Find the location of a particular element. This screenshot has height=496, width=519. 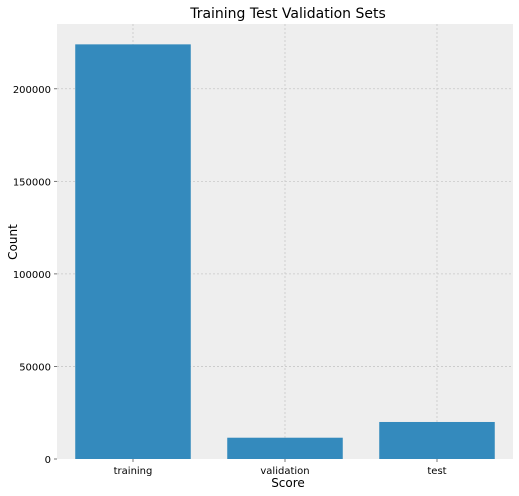

y-tick-label: 0 is located at coordinates (48, 460).